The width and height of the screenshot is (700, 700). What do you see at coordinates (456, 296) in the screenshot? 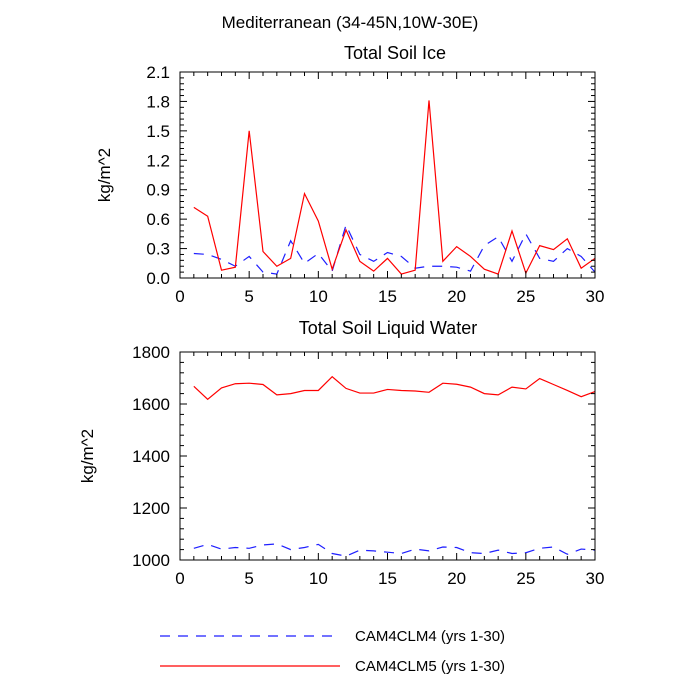
I see `x-tick-label-total-soil-ice: 20` at bounding box center [456, 296].